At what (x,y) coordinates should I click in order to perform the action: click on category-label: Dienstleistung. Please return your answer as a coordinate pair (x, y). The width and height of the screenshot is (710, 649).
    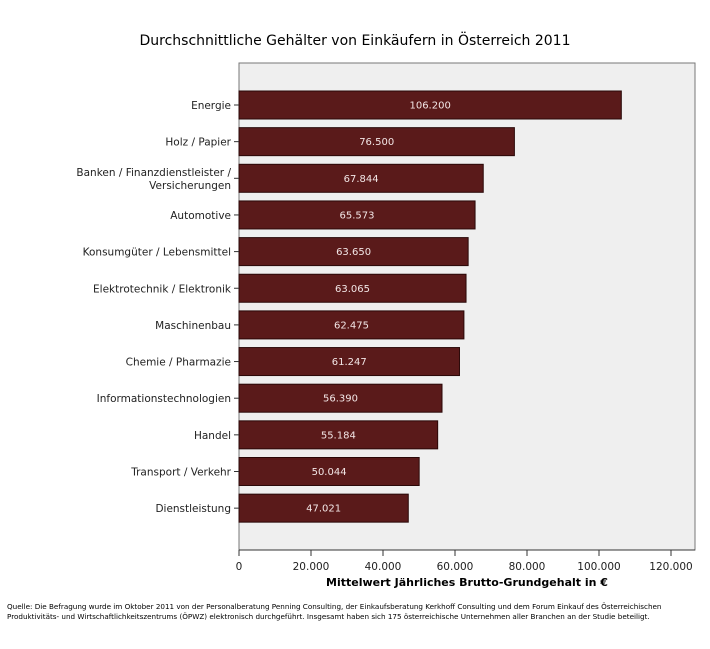
    Looking at the image, I should click on (193, 509).